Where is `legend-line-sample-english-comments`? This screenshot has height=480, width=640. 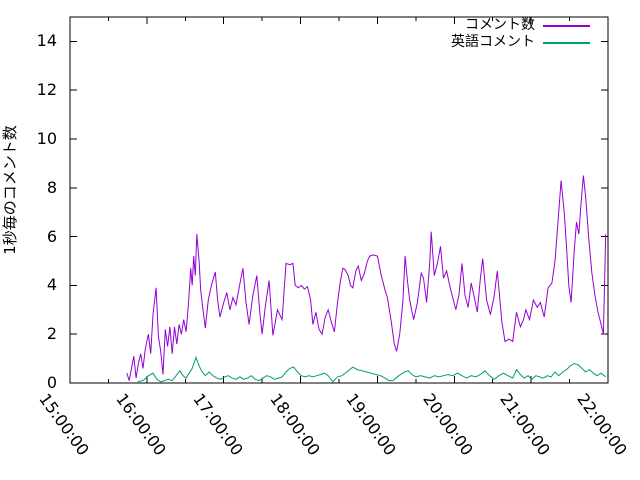 legend-line-sample-english-comments is located at coordinates (566, 42).